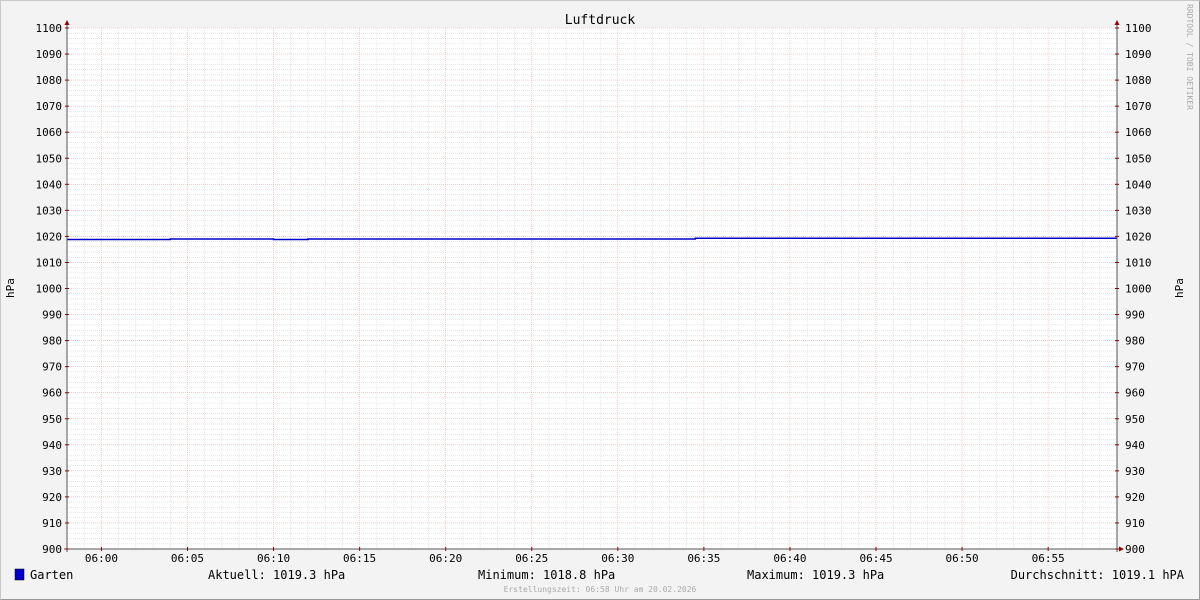  Describe the element at coordinates (359, 558) in the screenshot. I see `x-tick-label: 06:15` at that location.